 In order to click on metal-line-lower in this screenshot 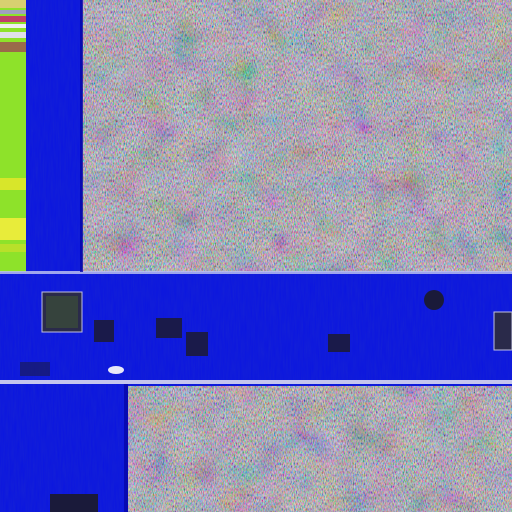, I will do `click(256, 382)`.